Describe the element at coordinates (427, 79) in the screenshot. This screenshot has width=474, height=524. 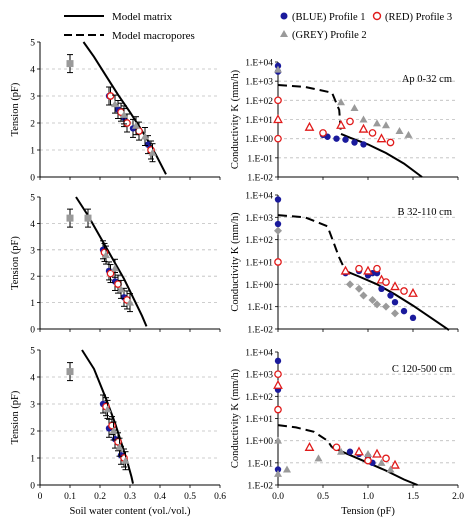
I see `panel-annotation: Ap 0-32 cm` at that location.